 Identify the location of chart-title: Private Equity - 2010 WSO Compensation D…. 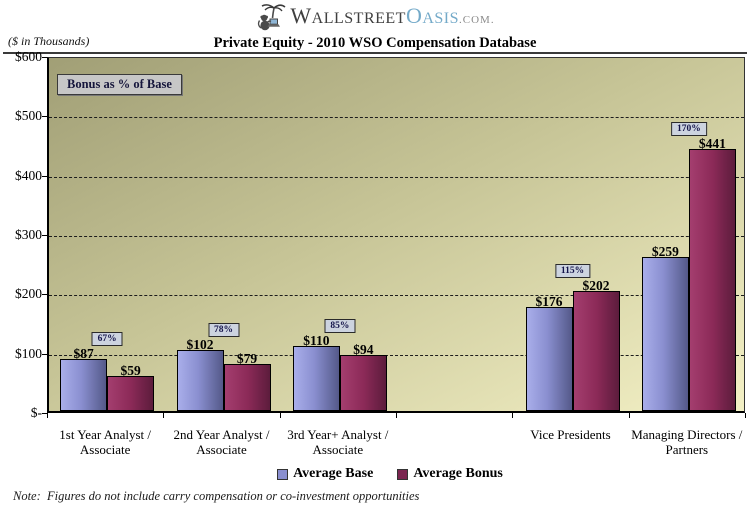
(375, 43).